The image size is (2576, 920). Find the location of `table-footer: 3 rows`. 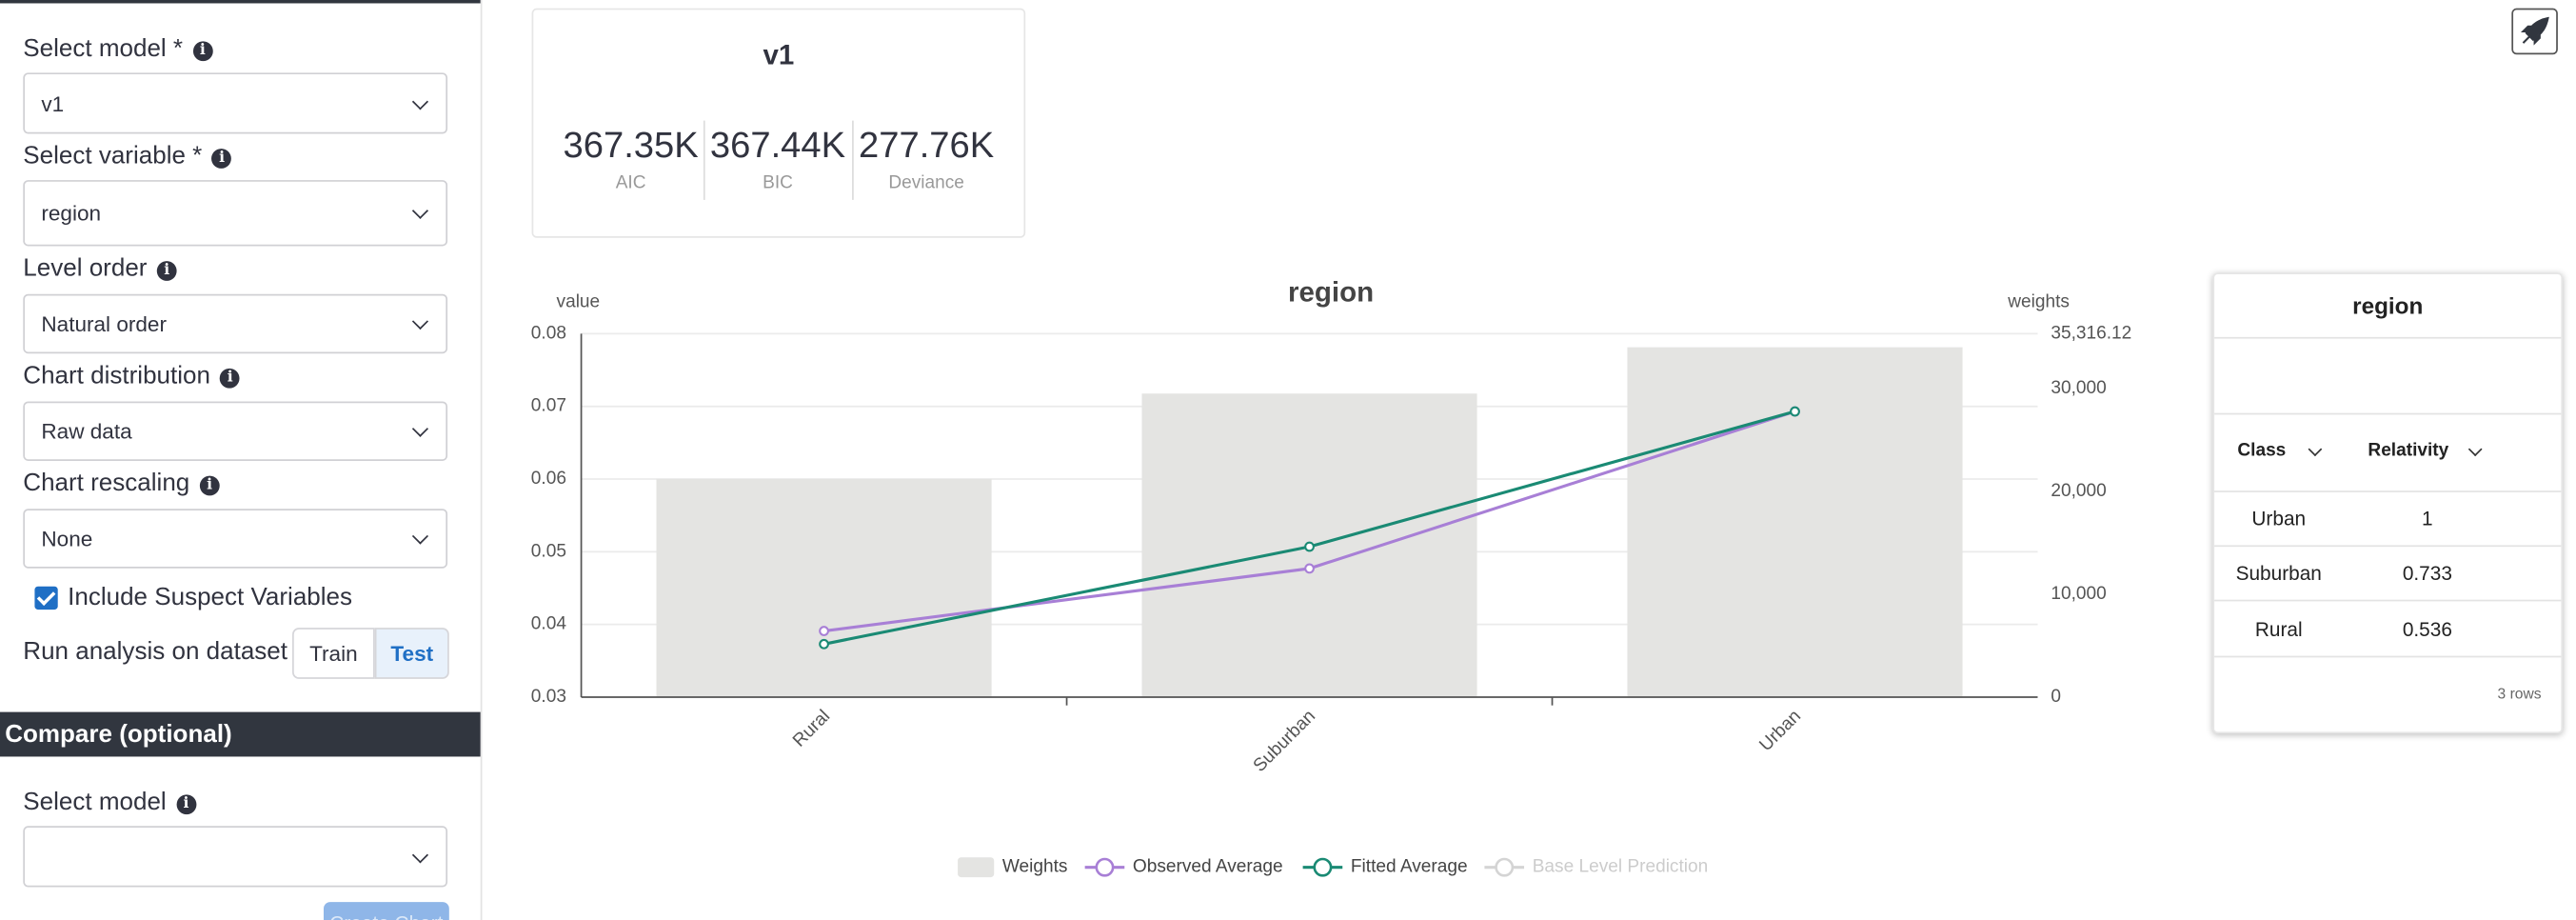

table-footer: 3 rows is located at coordinates (2520, 694).